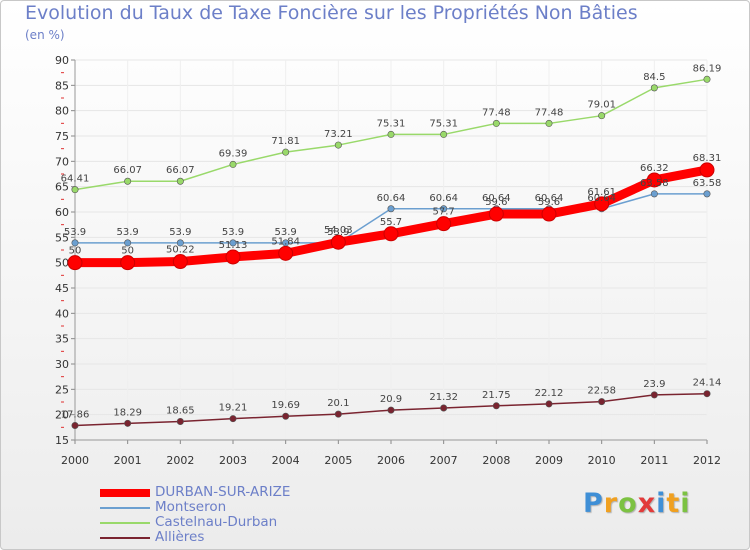 The height and width of the screenshot is (550, 750). I want to click on y-tick-label: 25, so click(62, 389).